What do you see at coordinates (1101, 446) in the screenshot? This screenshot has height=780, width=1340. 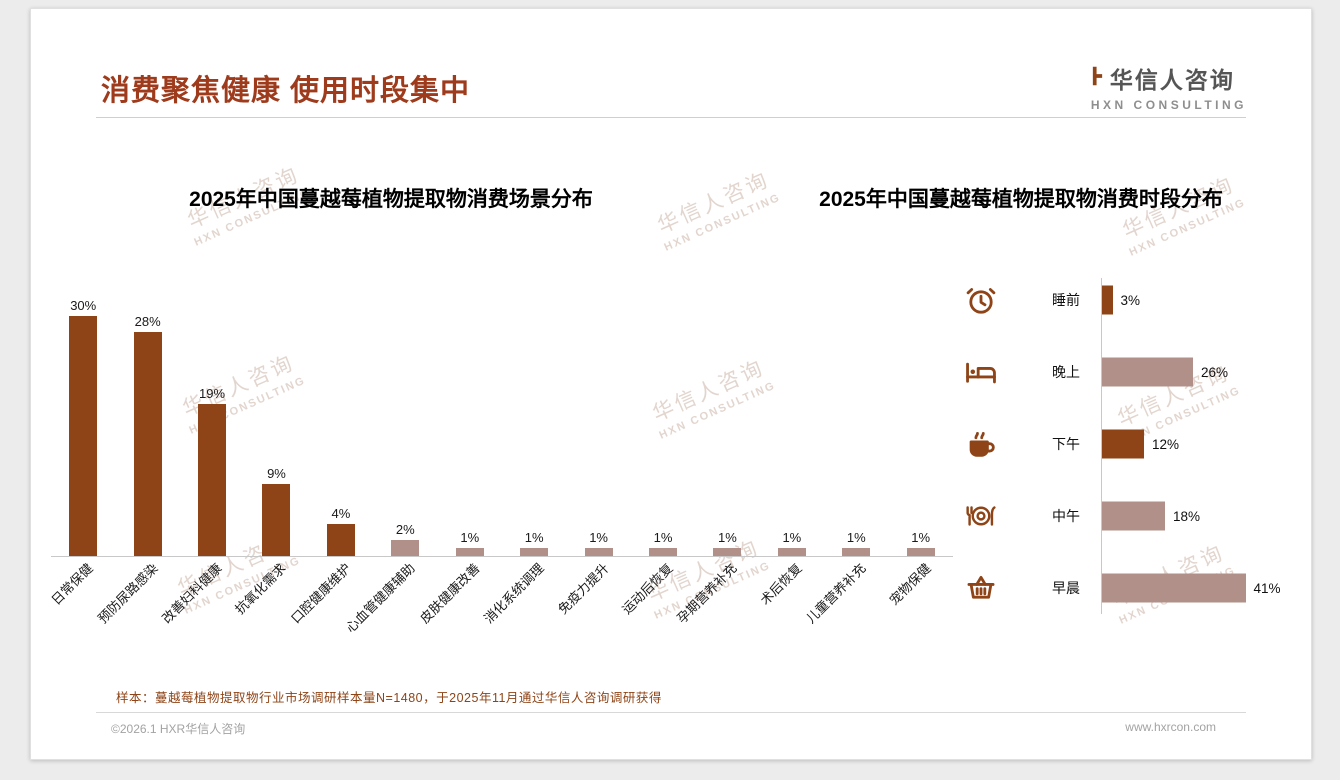 I see `time-chart-axis` at bounding box center [1101, 446].